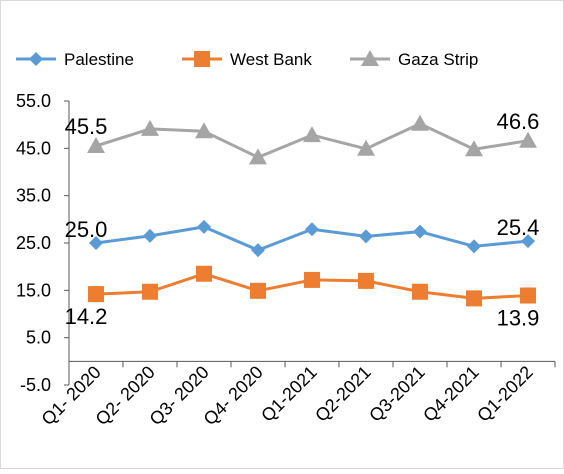 This screenshot has width=564, height=474. I want to click on legend-item-palestine: Palestine, so click(75, 59).